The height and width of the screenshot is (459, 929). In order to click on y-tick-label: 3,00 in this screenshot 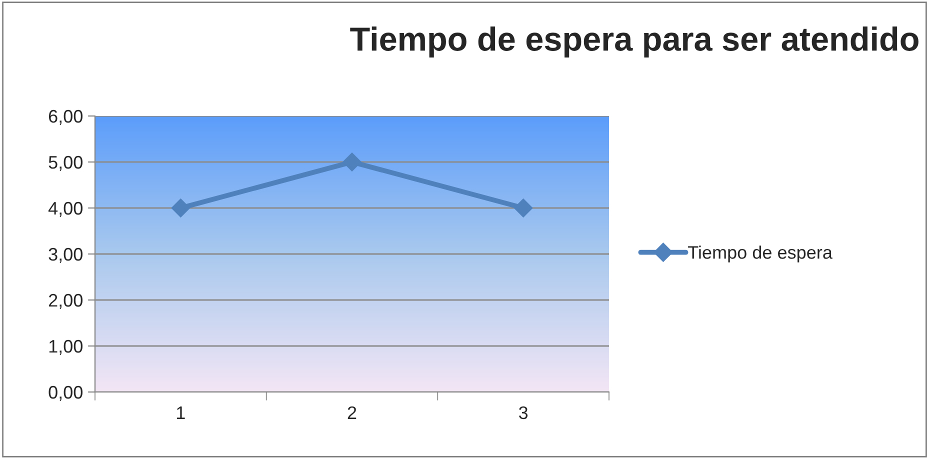, I will do `click(65, 255)`.